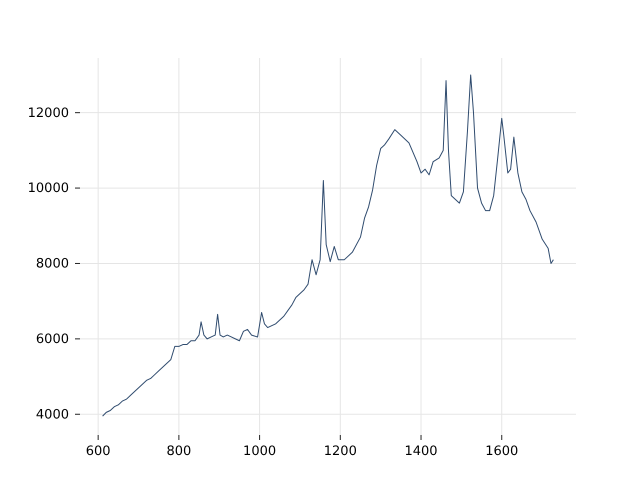 The height and width of the screenshot is (480, 640). Describe the element at coordinates (501, 452) in the screenshot. I see `x-tick-label: 1600` at that location.